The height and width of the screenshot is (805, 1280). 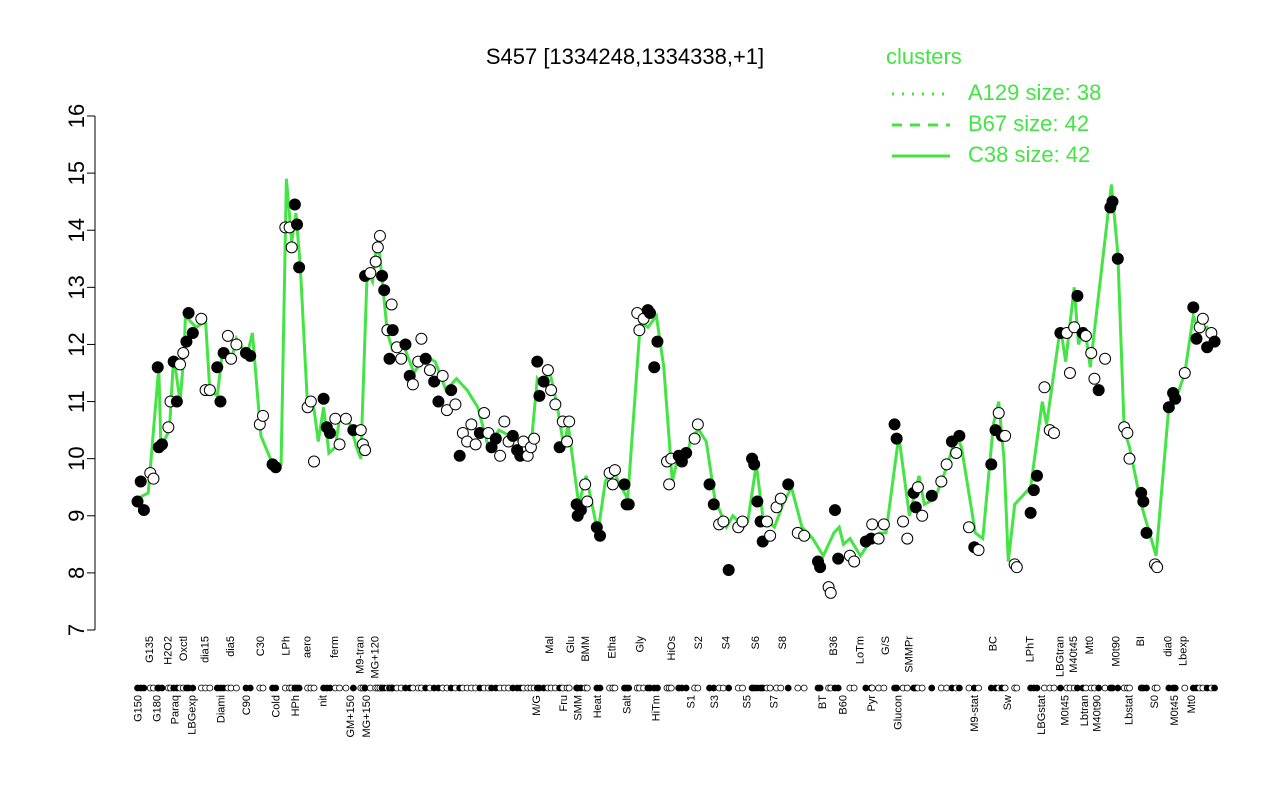 I want to click on x-tick-label: M0t45, so click(x=1175, y=710).